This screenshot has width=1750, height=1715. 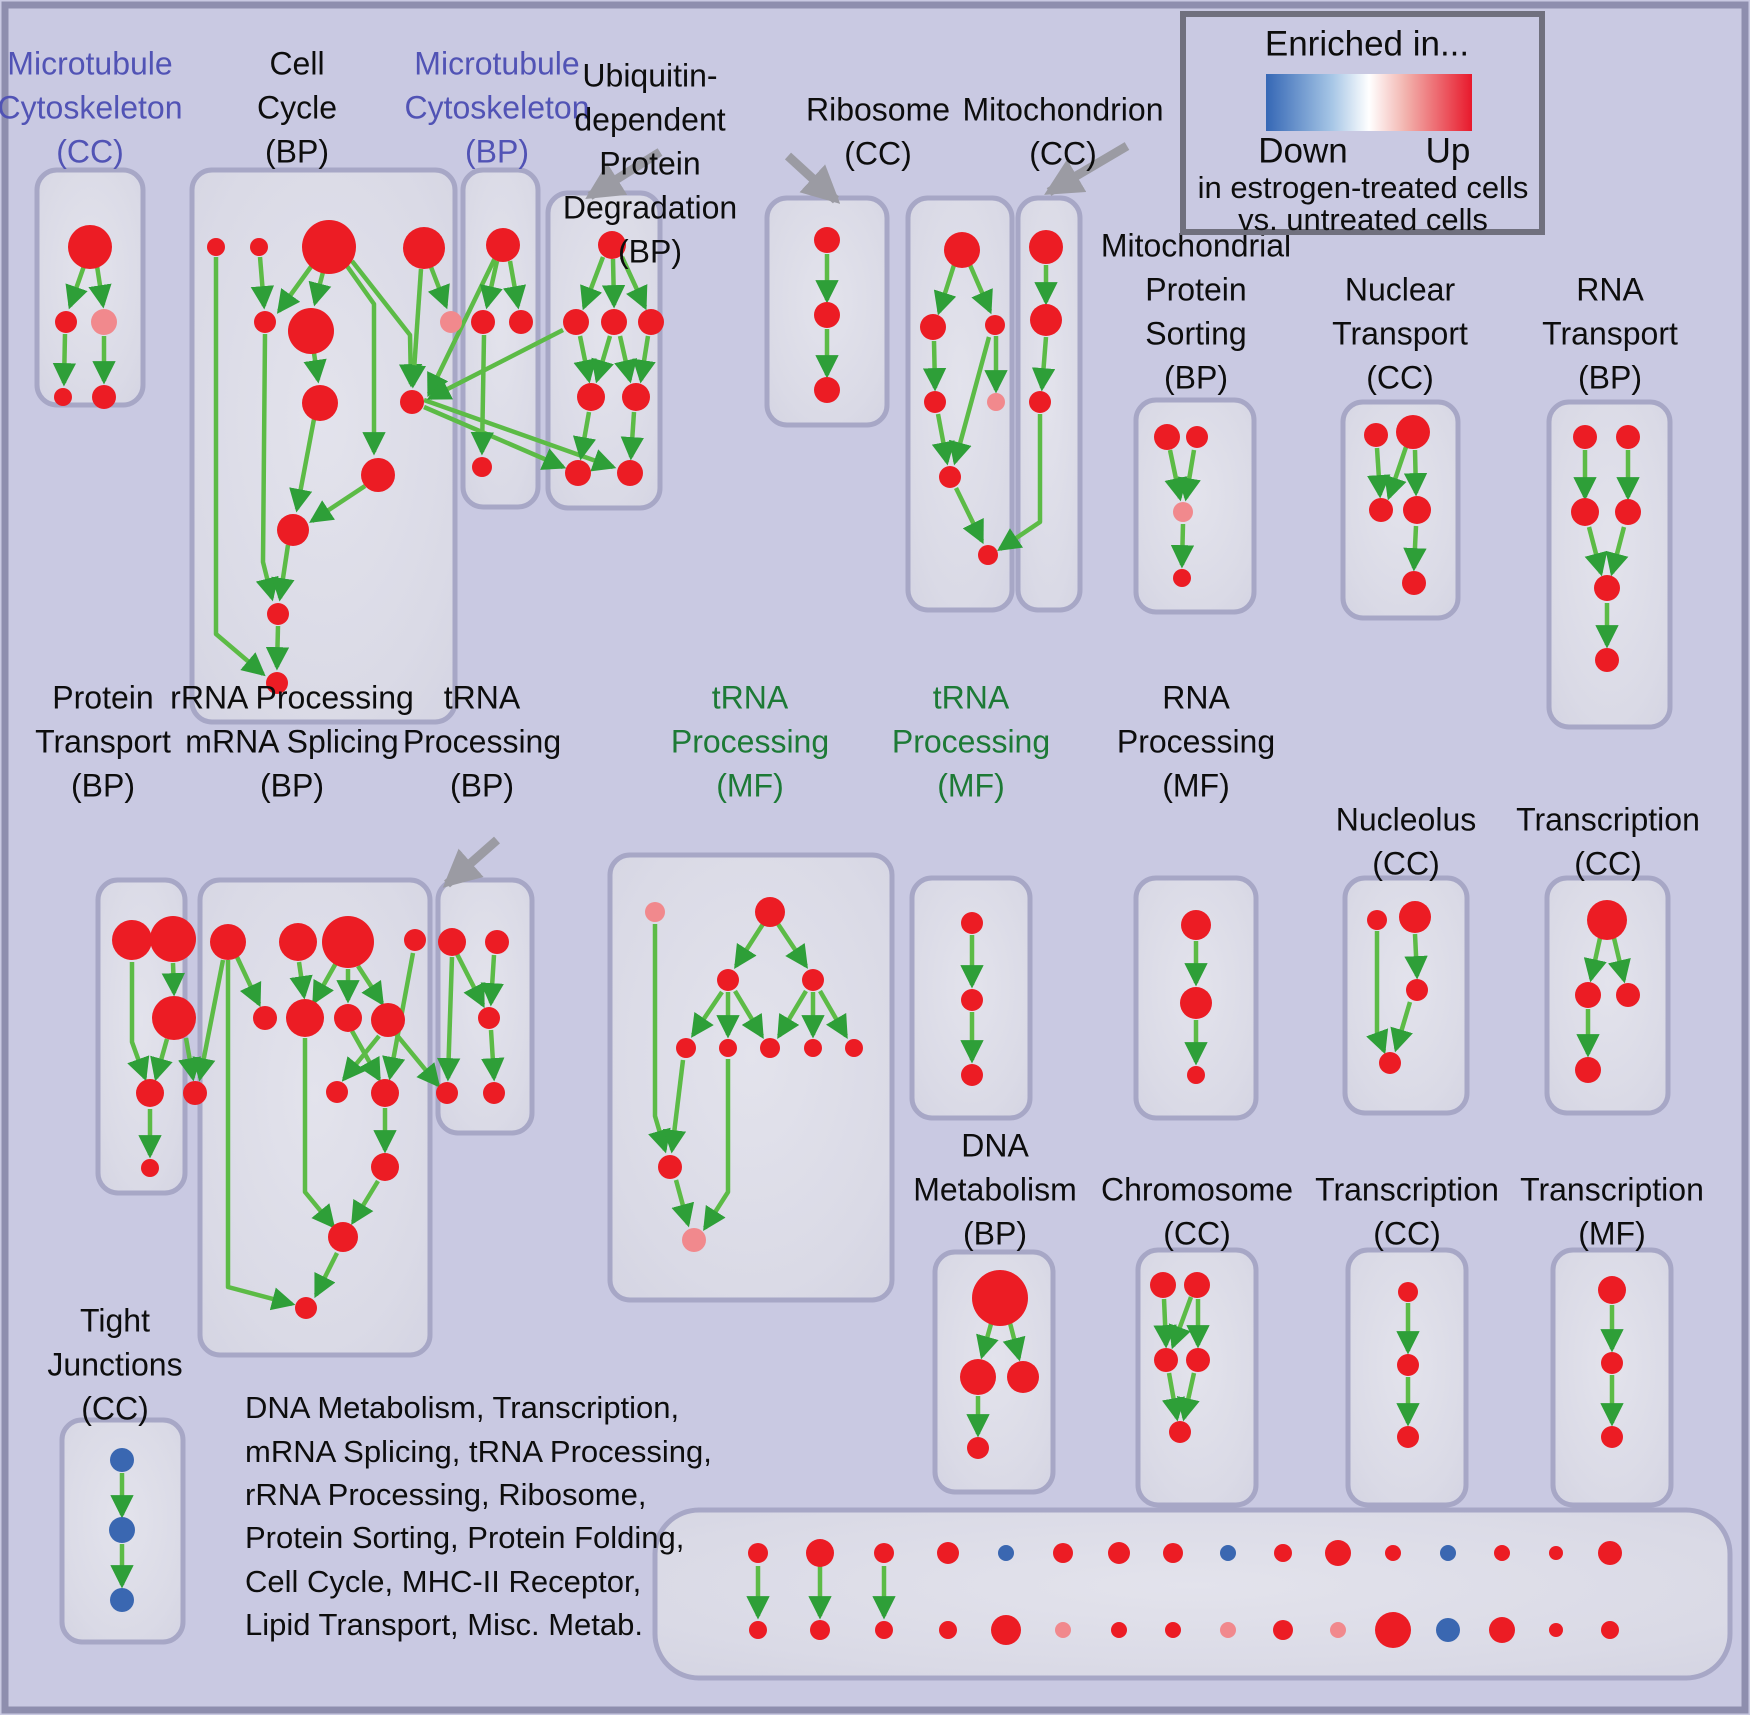 What do you see at coordinates (462, 1407) in the screenshot?
I see `summary-note-line: DNA Metabolism, Transcription,` at bounding box center [462, 1407].